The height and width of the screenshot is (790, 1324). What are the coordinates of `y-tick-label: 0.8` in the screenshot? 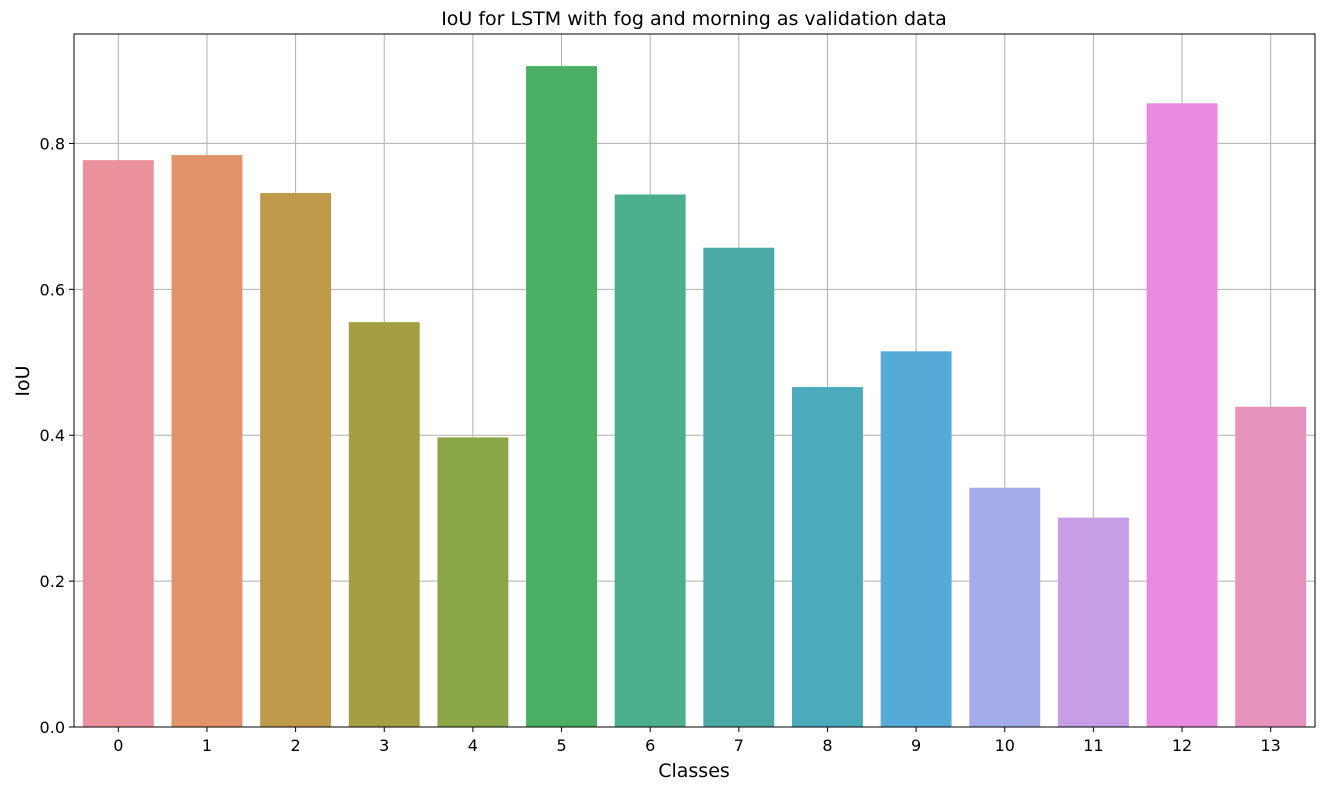 It's located at (52, 143).